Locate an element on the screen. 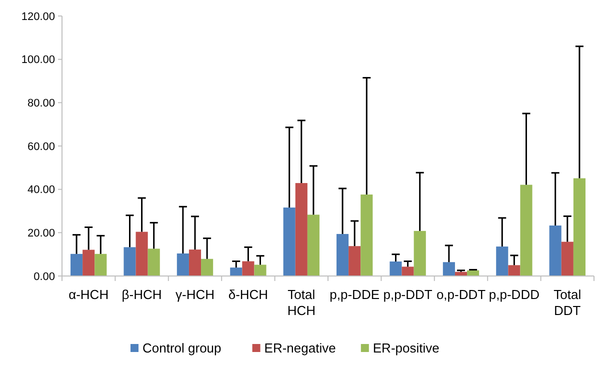  y-tick-label: 100.00 is located at coordinates (38, 60).